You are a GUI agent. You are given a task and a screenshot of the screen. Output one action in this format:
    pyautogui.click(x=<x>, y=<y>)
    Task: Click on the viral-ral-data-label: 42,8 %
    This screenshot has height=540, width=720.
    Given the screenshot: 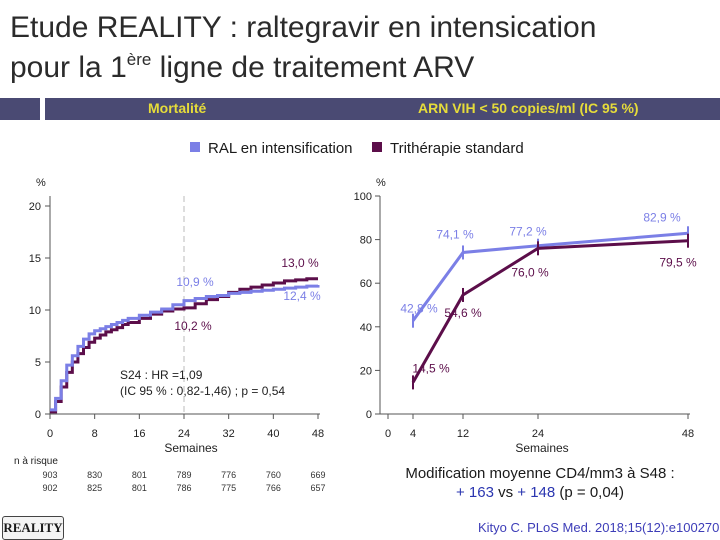 What is the action you would take?
    pyautogui.click(x=419, y=309)
    